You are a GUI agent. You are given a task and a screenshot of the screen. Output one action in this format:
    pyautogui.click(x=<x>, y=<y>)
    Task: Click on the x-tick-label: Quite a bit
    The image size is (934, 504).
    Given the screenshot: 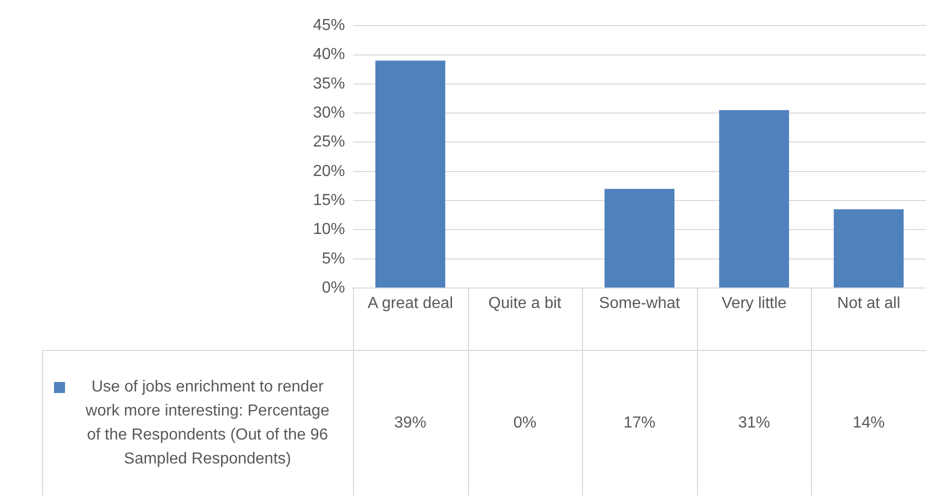 What is the action you would take?
    pyautogui.click(x=525, y=303)
    